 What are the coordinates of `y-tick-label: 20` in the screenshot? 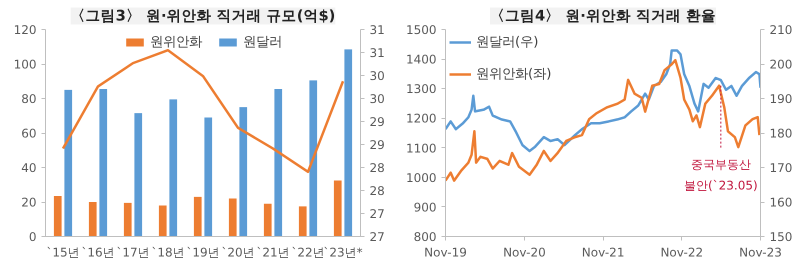 It's located at (29, 203).